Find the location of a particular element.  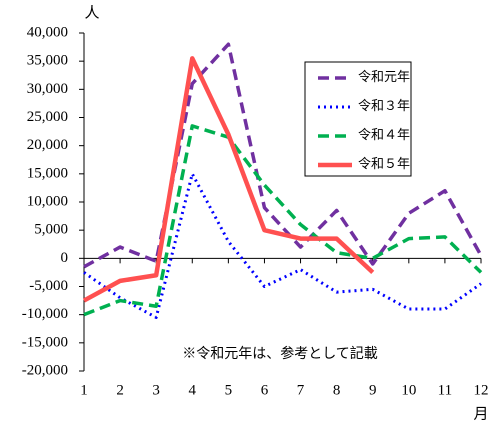

x-tick-label: 8 is located at coordinates (337, 390).